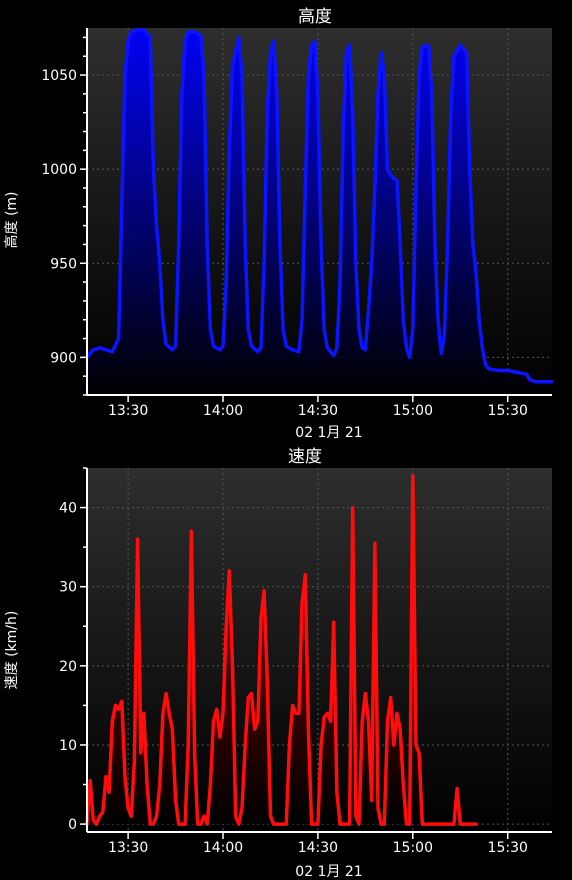 This screenshot has height=880, width=572. I want to click on altitude-y-tick-label-3: 1050, so click(59, 76).